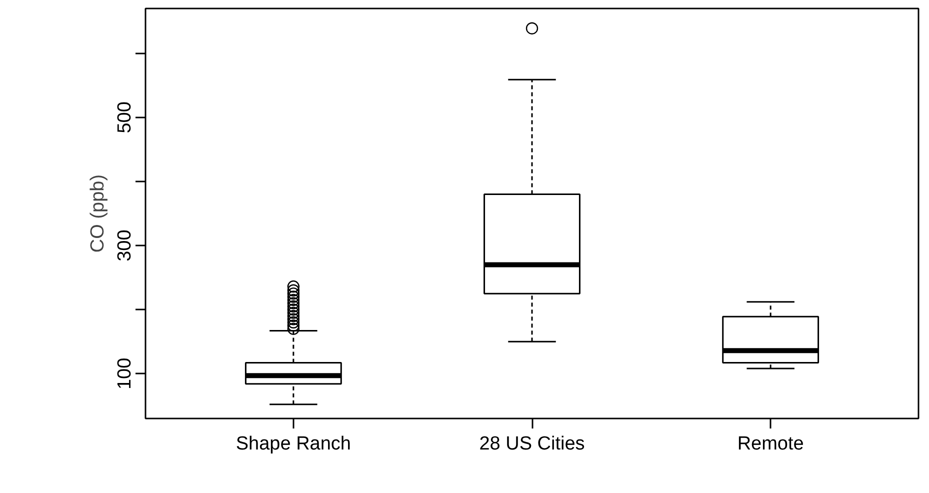 The height and width of the screenshot is (493, 929). Describe the element at coordinates (125, 374) in the screenshot. I see `y-tick-label: 100` at that location.